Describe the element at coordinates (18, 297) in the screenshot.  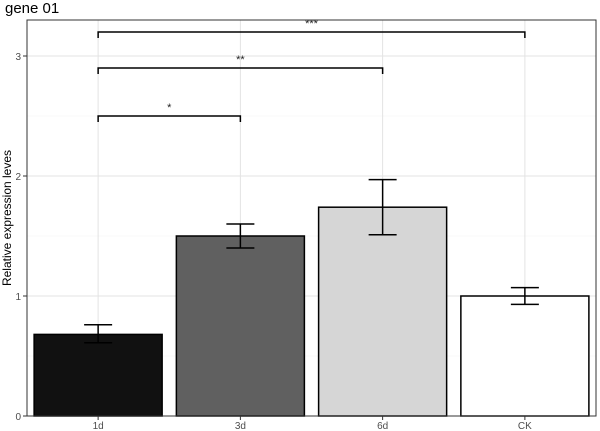
I see `y-tick-label: 1` at that location.